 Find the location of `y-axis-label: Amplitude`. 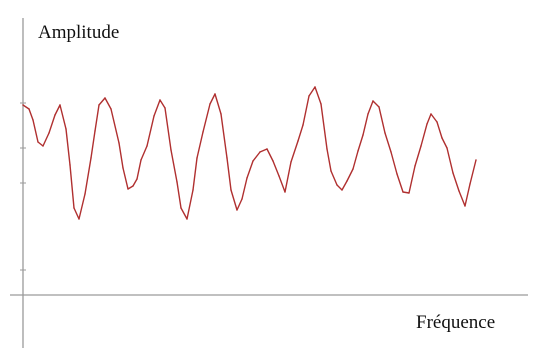

y-axis-label: Amplitude is located at coordinates (79, 32).